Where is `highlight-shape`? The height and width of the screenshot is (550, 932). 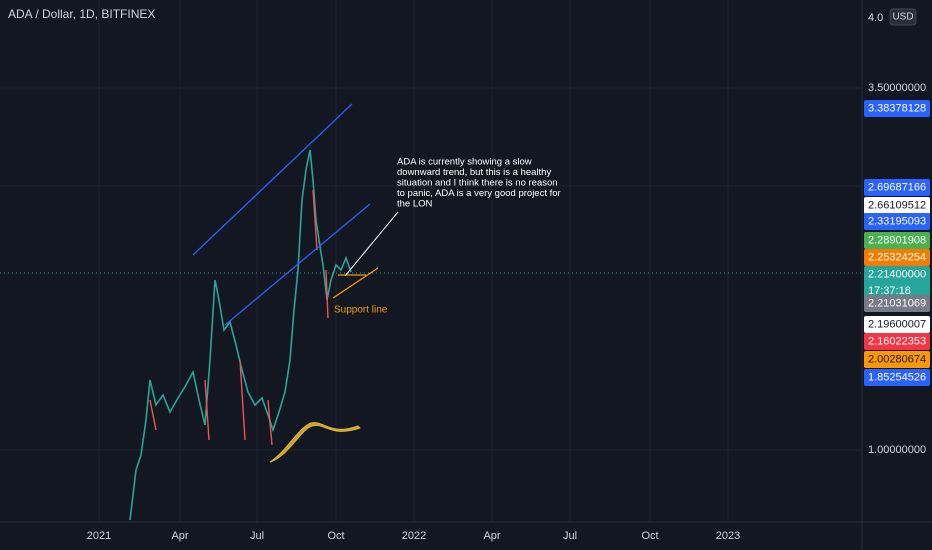
highlight-shape is located at coordinates (315, 442).